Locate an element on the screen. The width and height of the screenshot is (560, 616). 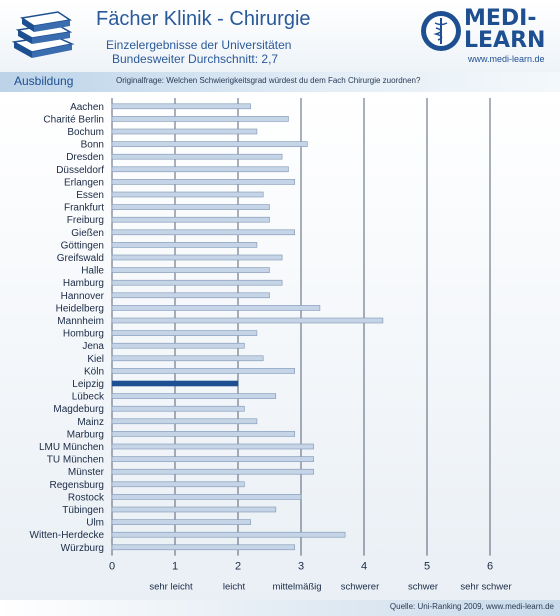
tick-label-1: 1 is located at coordinates (175, 567).